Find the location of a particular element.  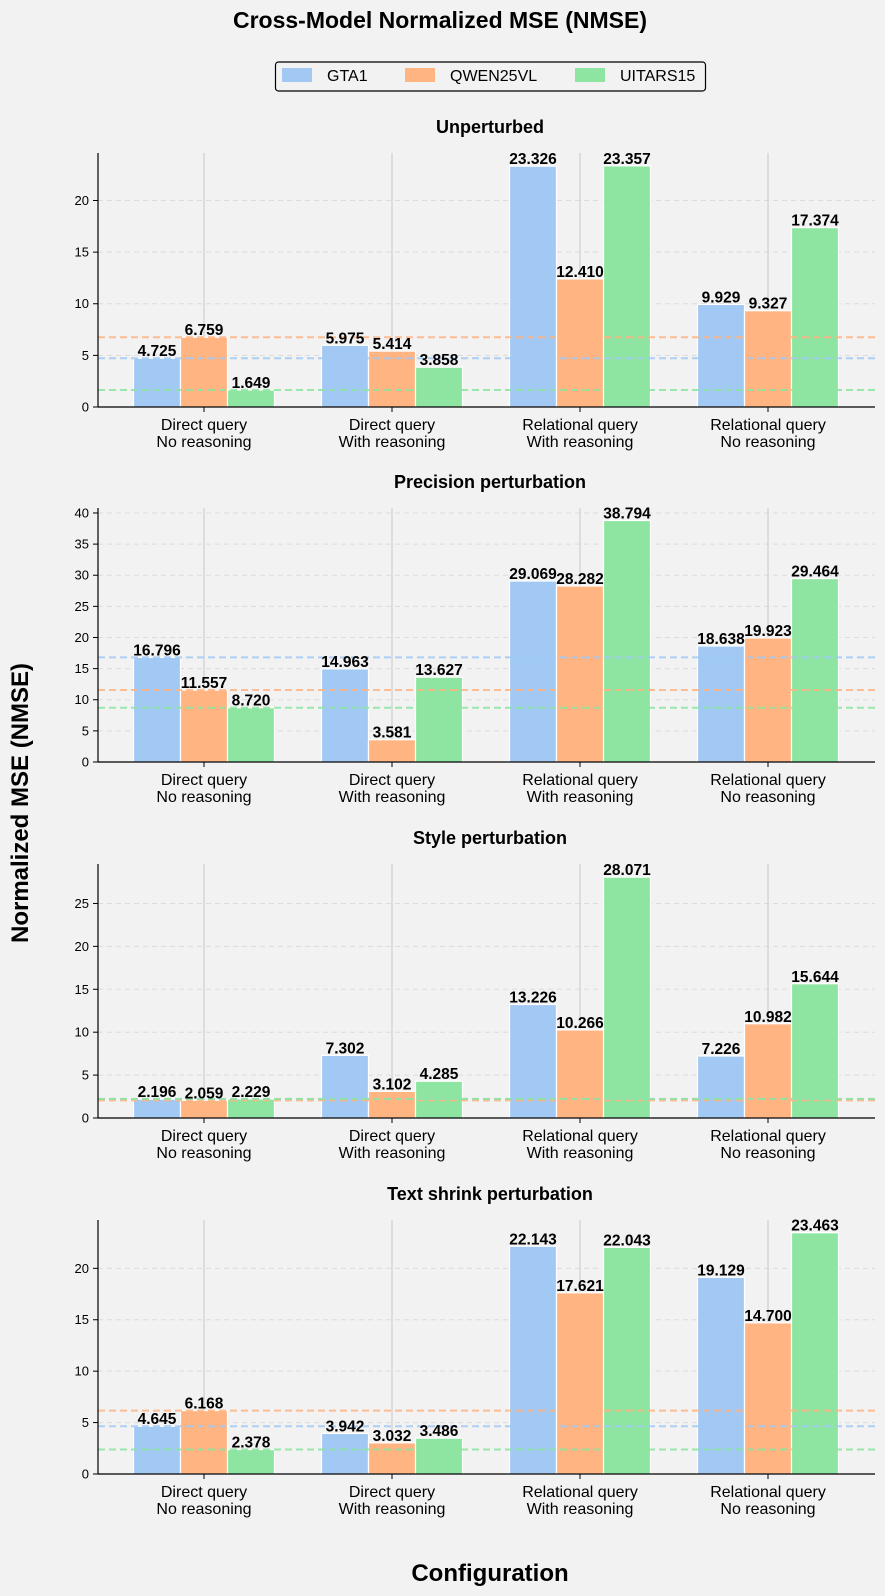

category-label: Direct query is located at coordinates (392, 1492).